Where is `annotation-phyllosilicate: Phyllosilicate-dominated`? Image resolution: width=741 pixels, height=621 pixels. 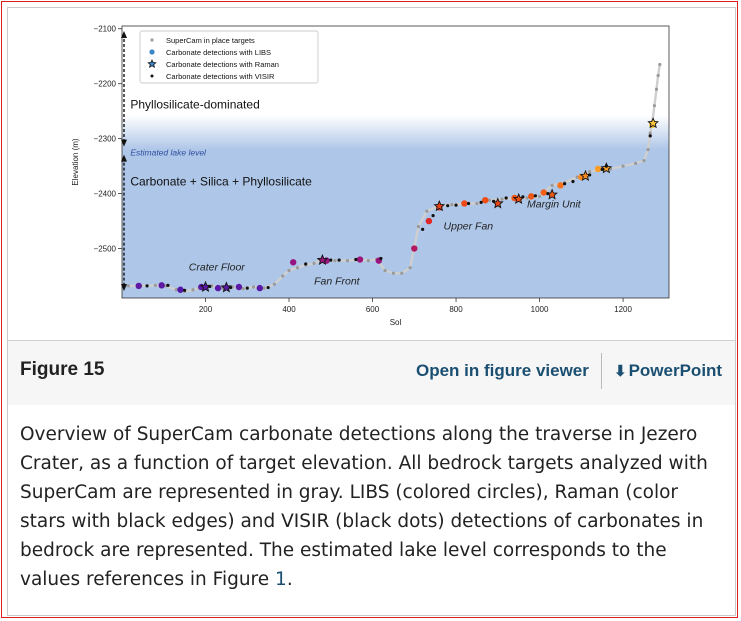 annotation-phyllosilicate: Phyllosilicate-dominated is located at coordinates (194, 104).